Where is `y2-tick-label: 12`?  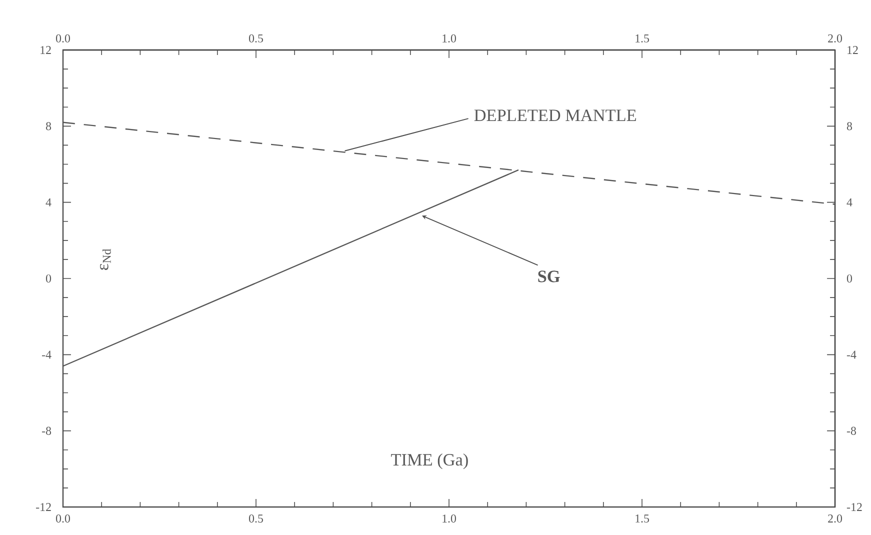
y2-tick-label: 12 is located at coordinates (853, 50).